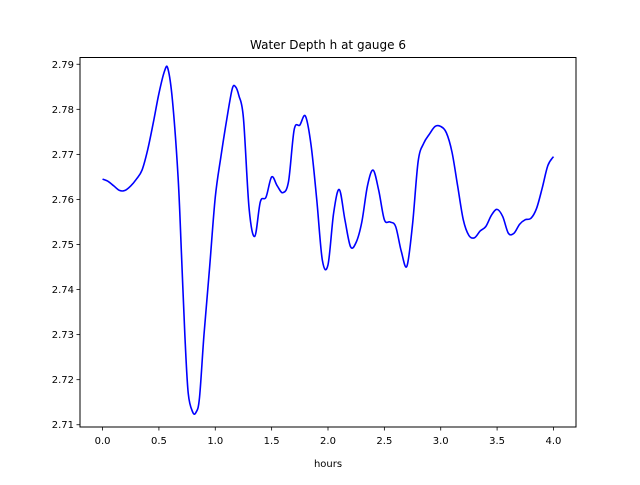  Describe the element at coordinates (103, 441) in the screenshot. I see `x-tick-label: 0.0` at that location.